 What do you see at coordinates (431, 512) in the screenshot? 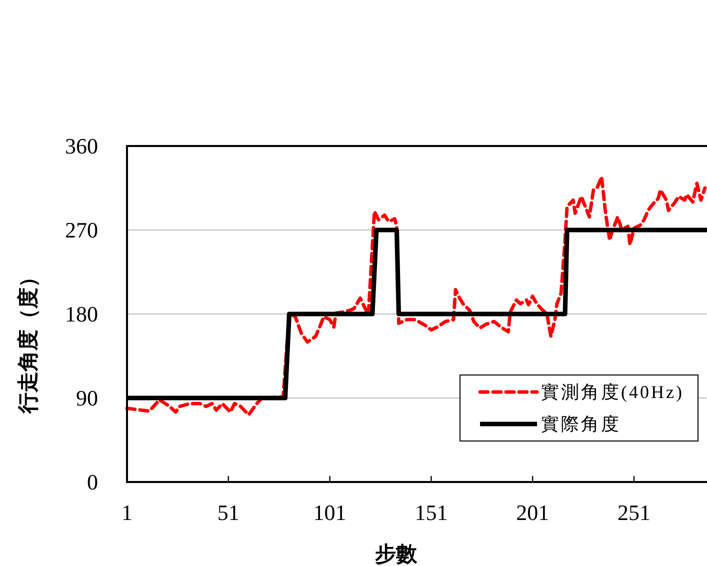
I see `x-tick-label: 151` at bounding box center [431, 512].